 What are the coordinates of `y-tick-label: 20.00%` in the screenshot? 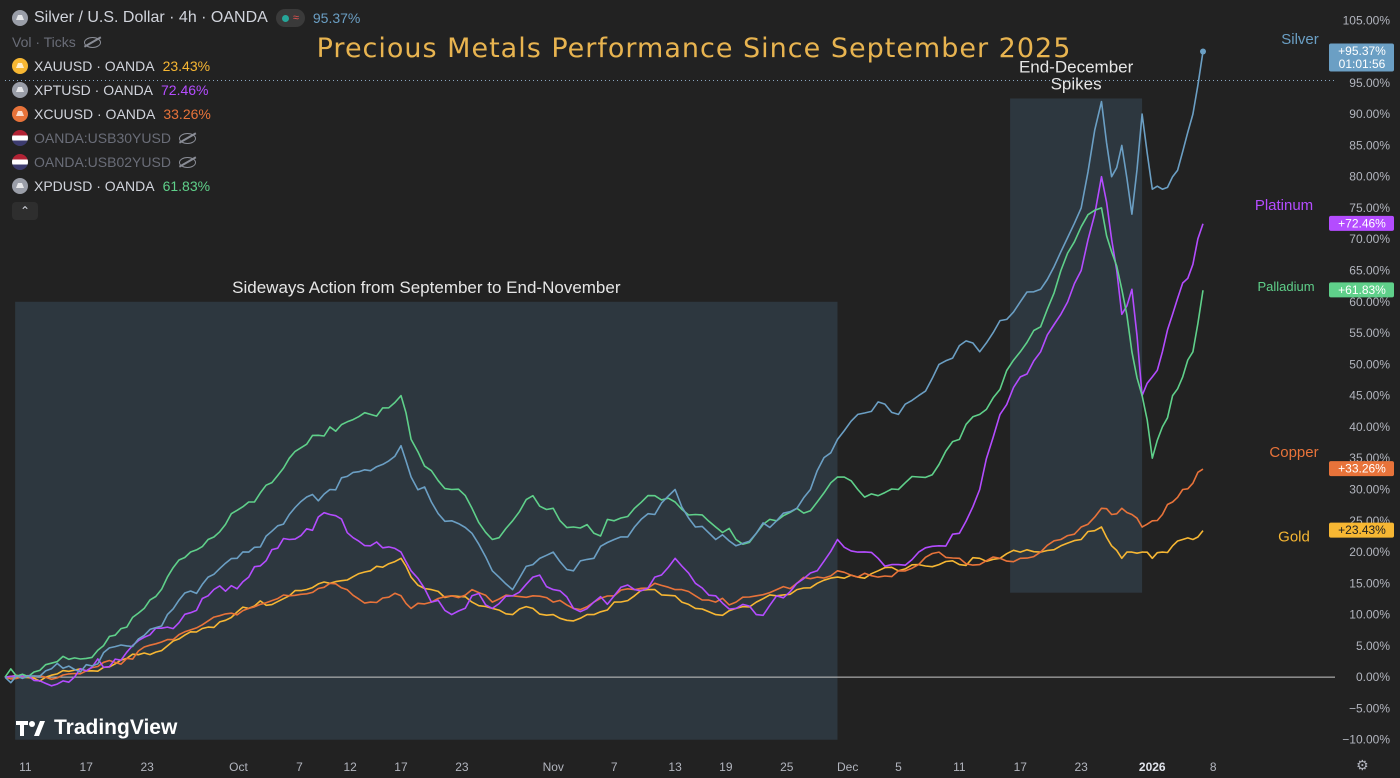 It's located at (1369, 552).